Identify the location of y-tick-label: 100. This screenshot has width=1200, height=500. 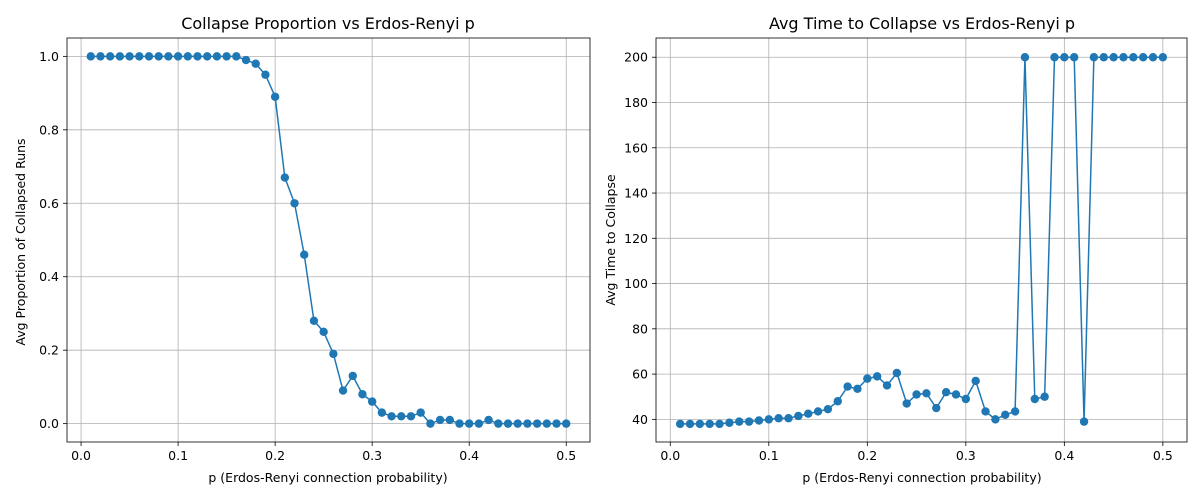
(636, 283).